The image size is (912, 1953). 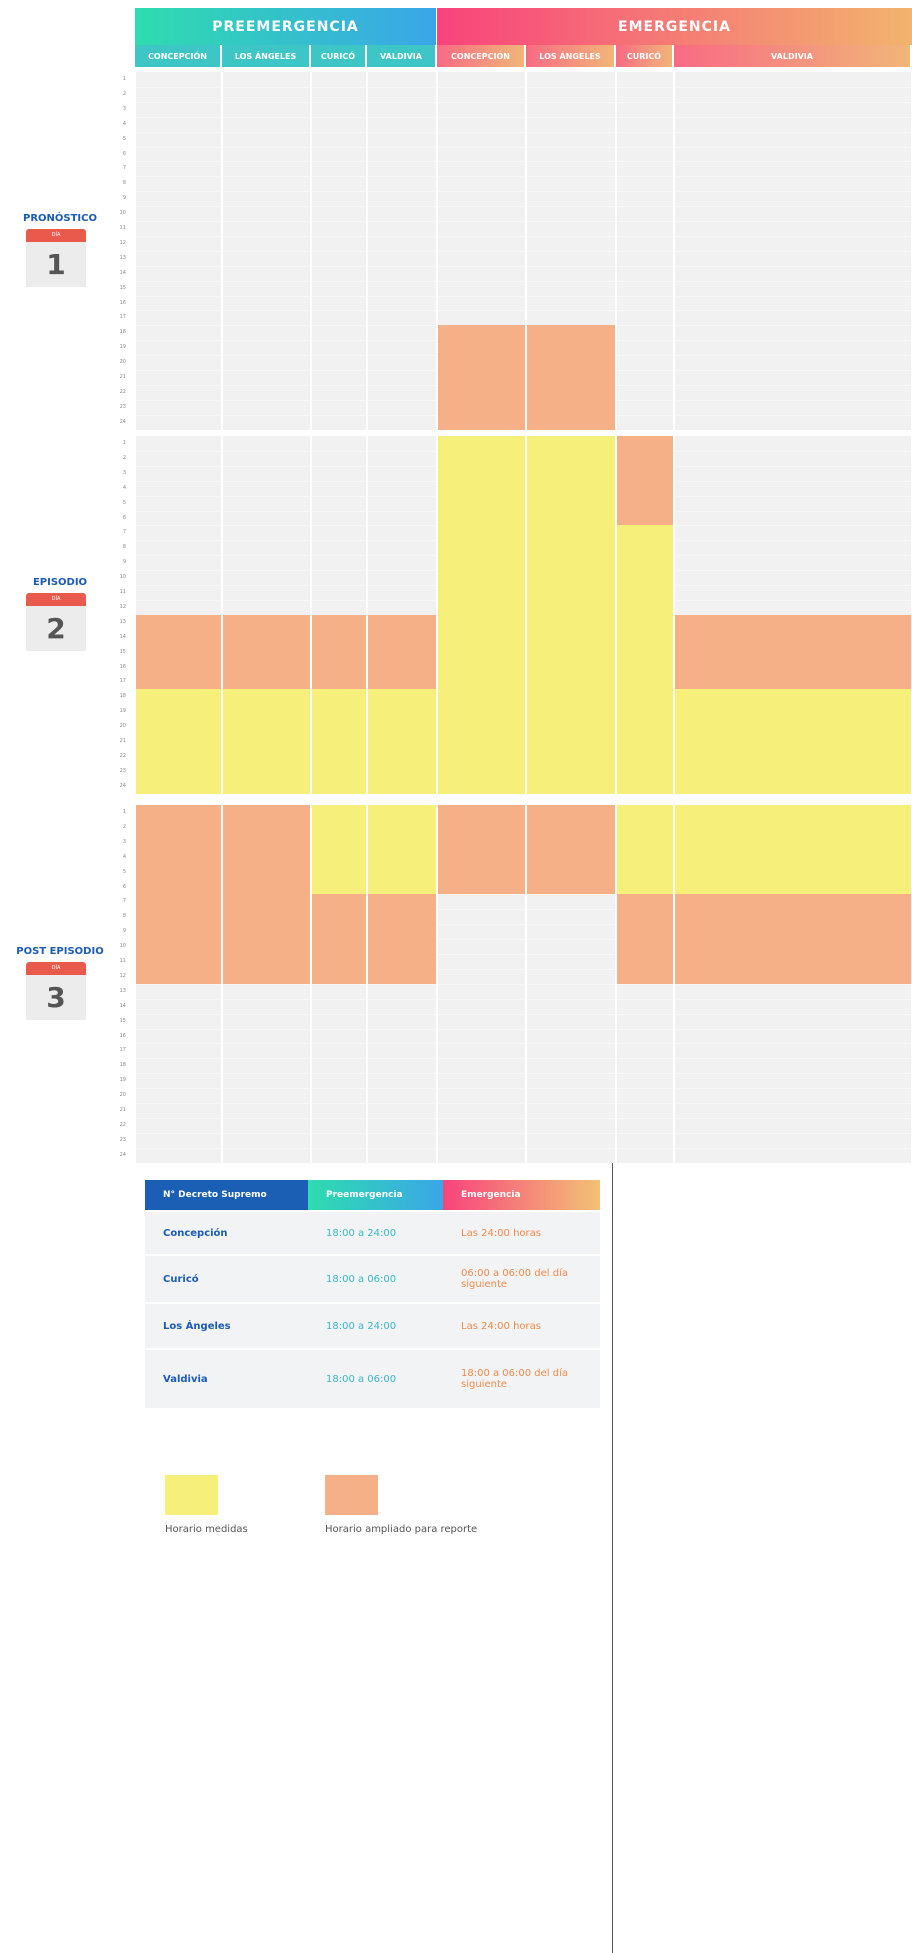 I want to click on hour-label: 14, so click(x=122, y=636).